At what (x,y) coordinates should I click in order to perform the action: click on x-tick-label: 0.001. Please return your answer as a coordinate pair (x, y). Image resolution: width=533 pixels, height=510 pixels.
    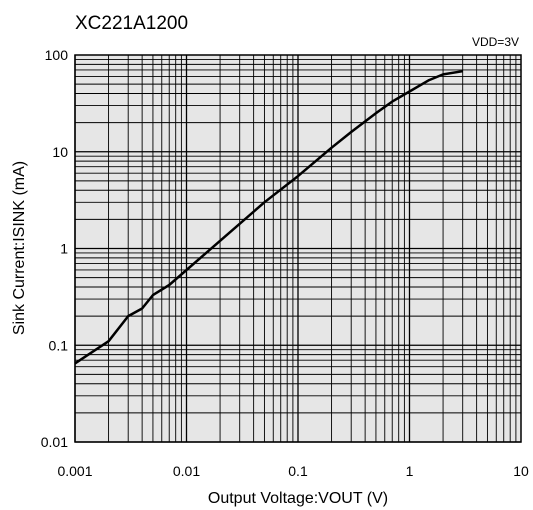
    Looking at the image, I should click on (74, 471).